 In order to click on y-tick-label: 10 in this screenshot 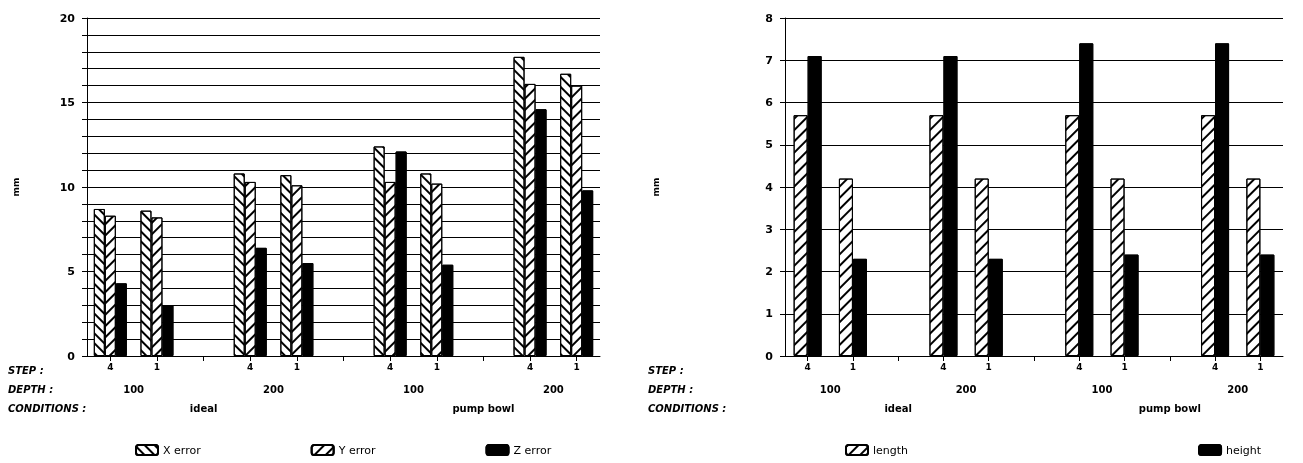, I will do `click(67, 187)`.